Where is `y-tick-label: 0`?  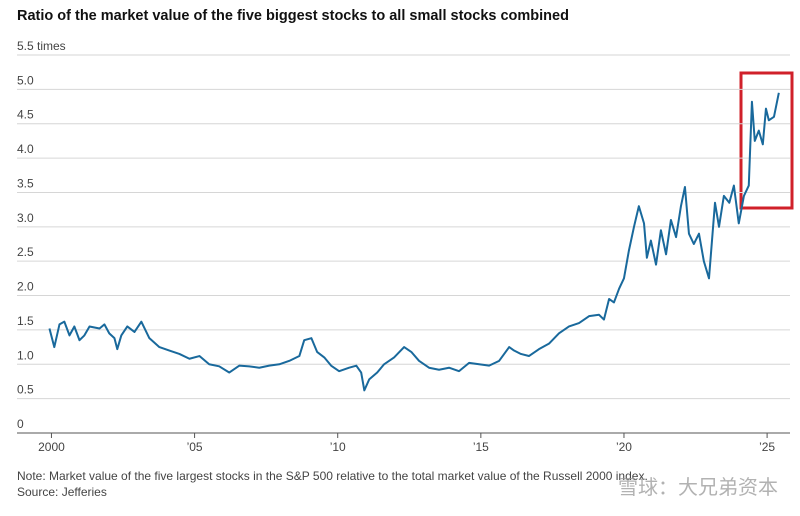 y-tick-label: 0 is located at coordinates (20, 424).